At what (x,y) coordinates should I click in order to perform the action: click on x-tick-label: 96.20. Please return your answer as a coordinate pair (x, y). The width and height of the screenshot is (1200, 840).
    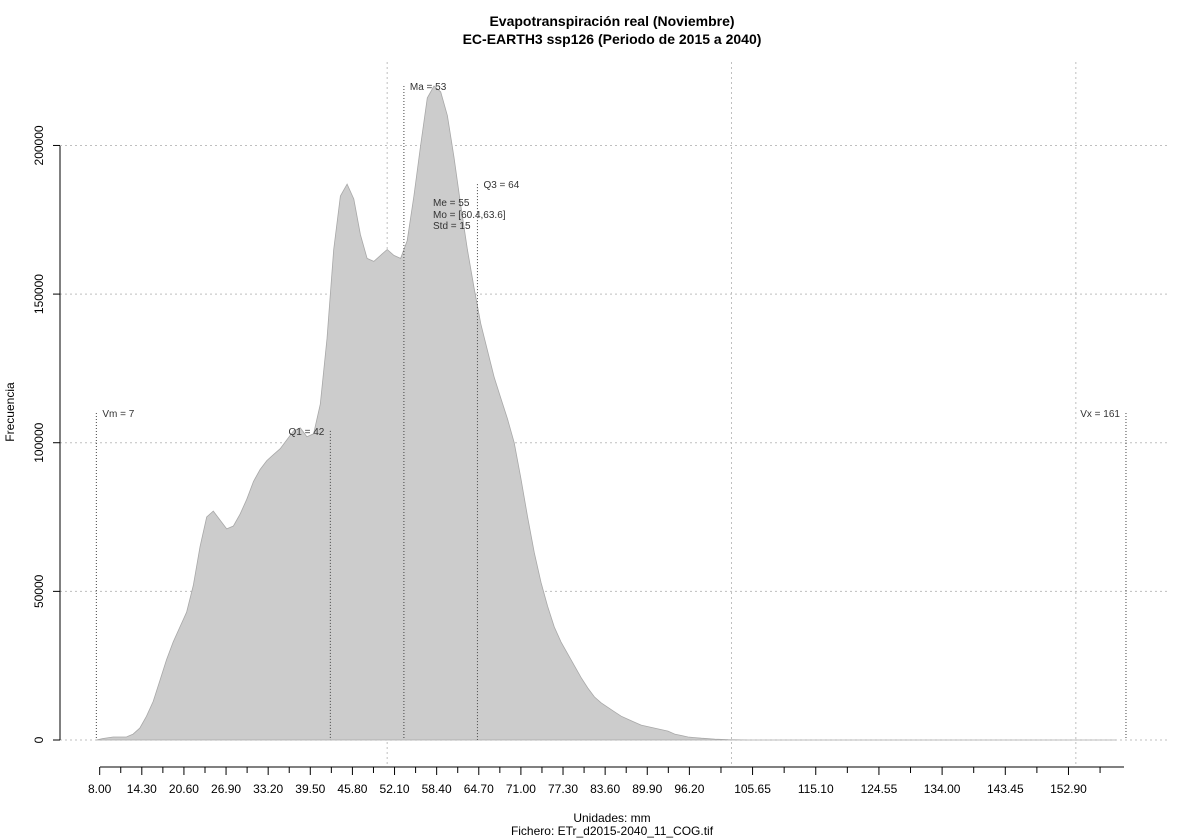
    Looking at the image, I should click on (689, 789).